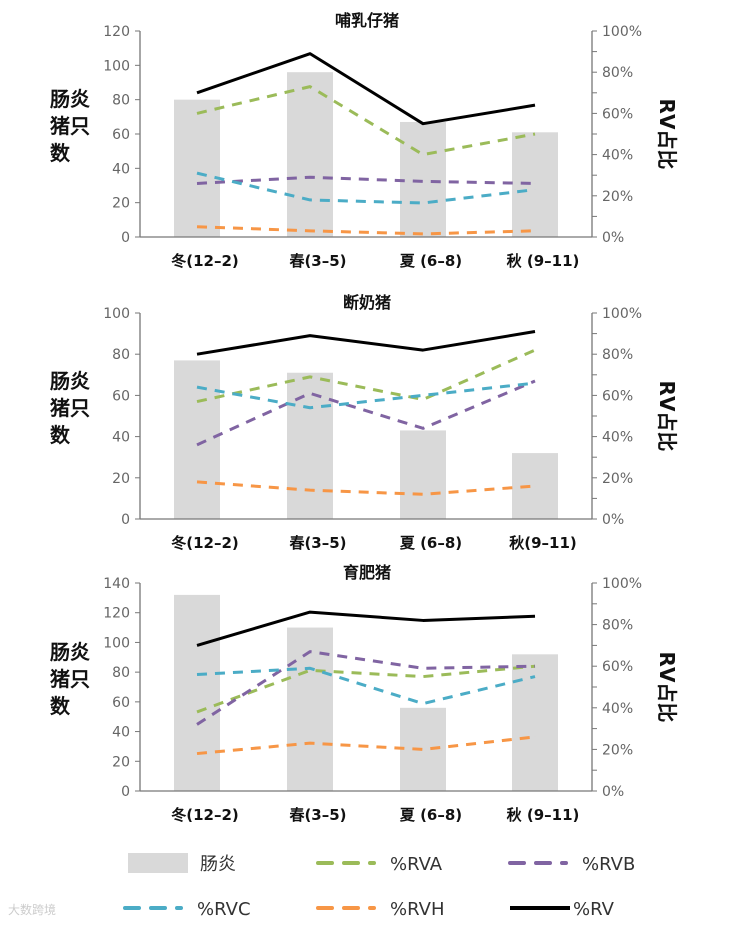 The height and width of the screenshot is (930, 735). What do you see at coordinates (367, 20) in the screenshot?
I see `chart-title: 哺乳仔猪` at bounding box center [367, 20].